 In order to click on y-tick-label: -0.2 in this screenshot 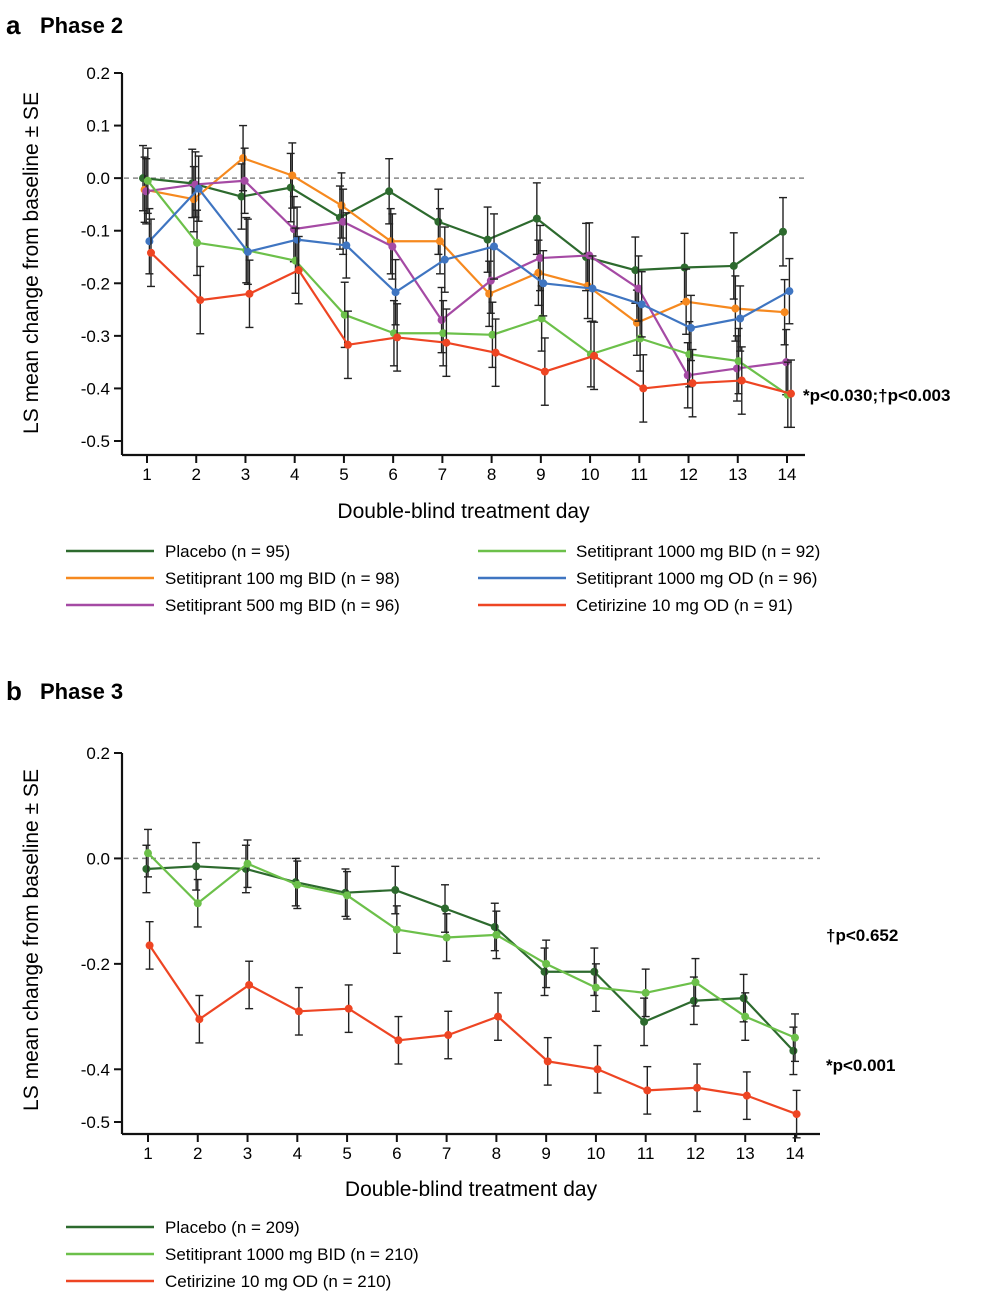, I will do `click(95, 964)`.